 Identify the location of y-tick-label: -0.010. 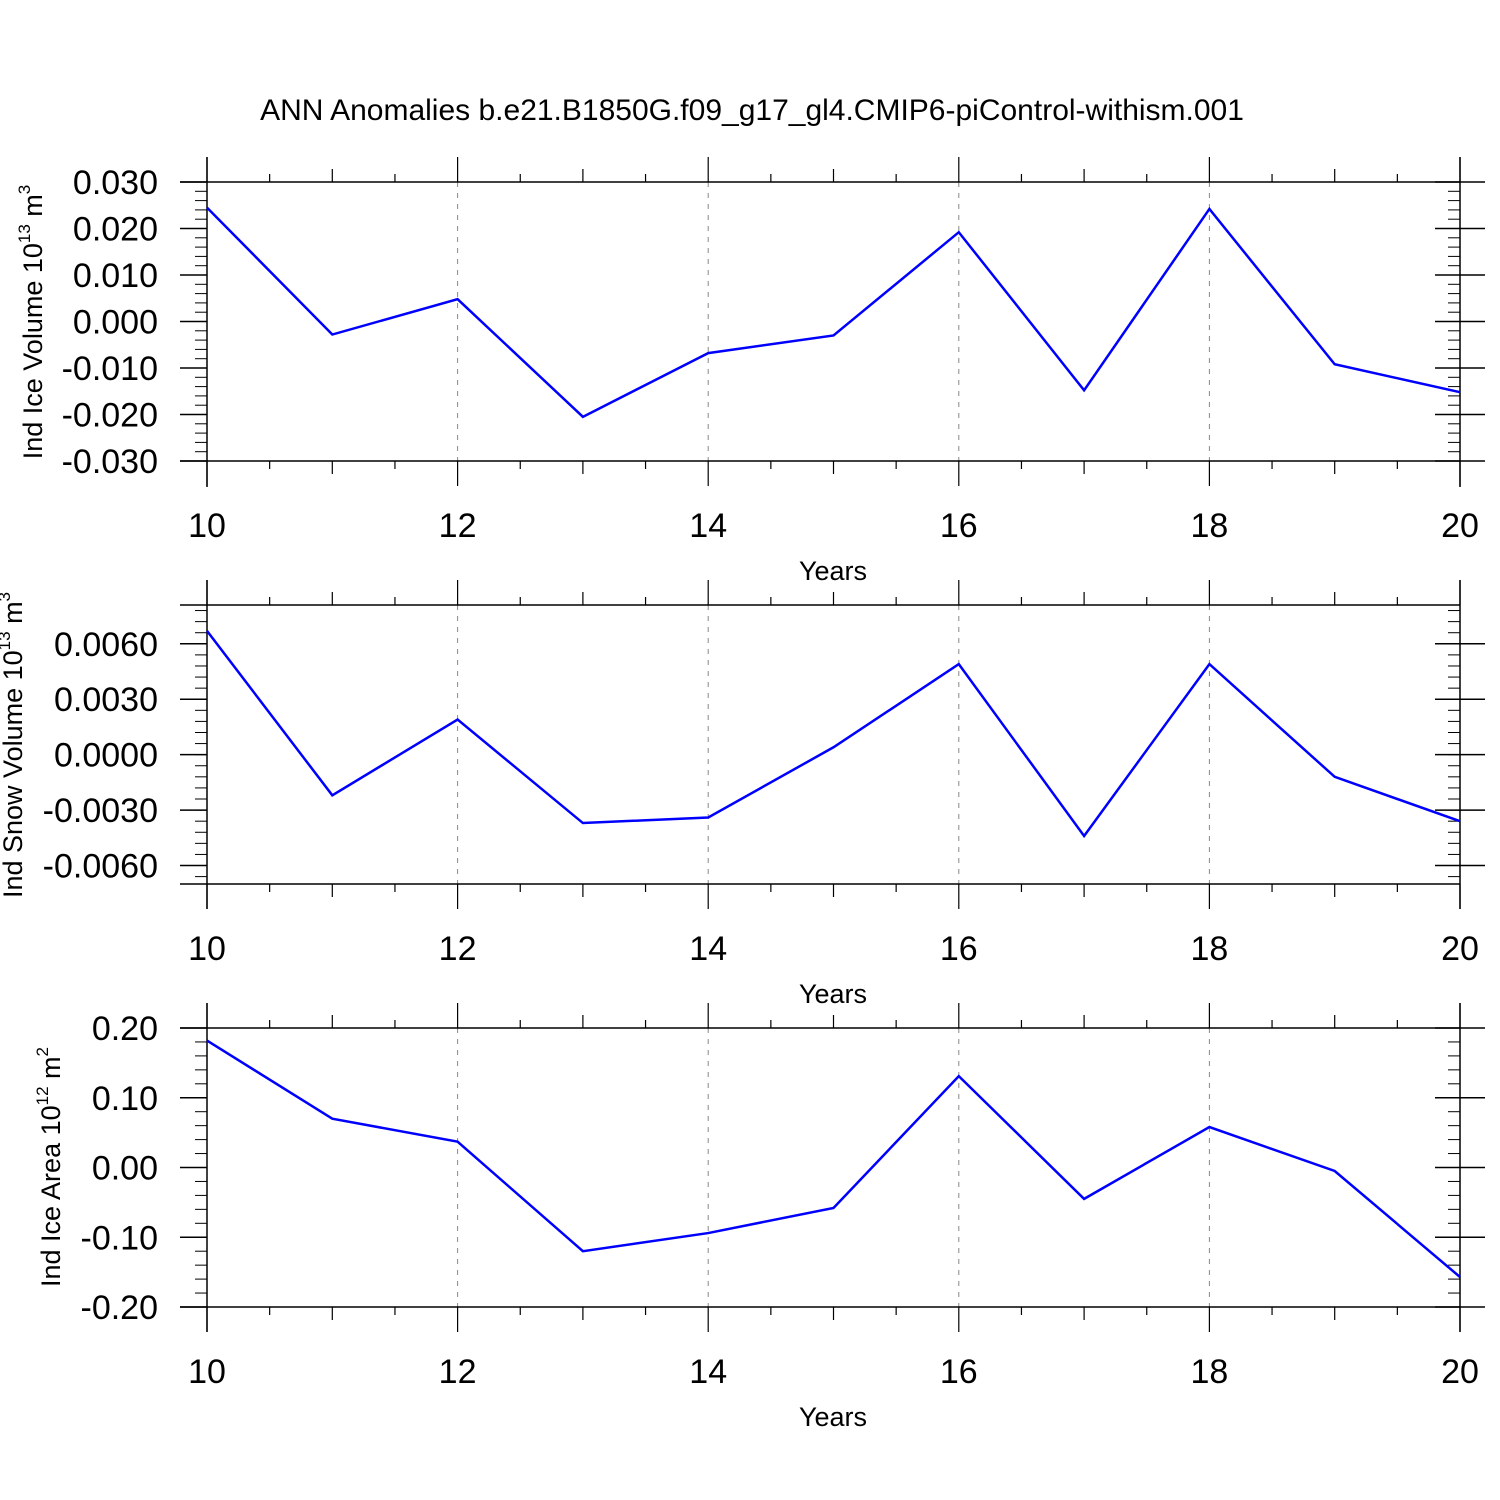
(110, 369).